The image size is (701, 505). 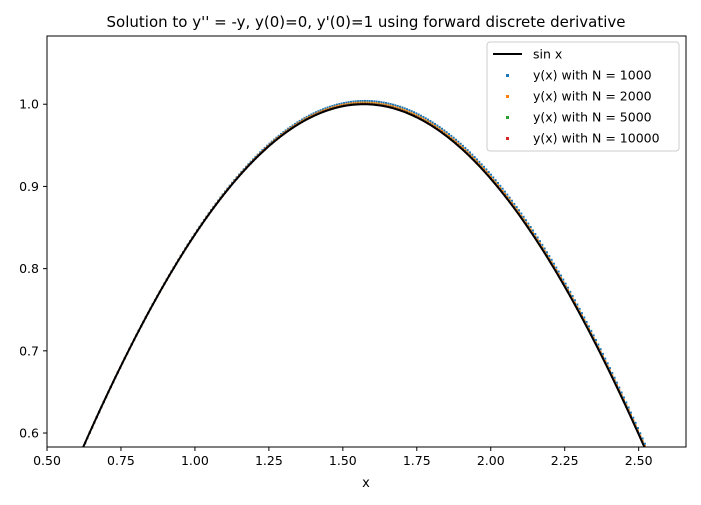 What do you see at coordinates (47, 460) in the screenshot?
I see `x-tick-label: 0.50` at bounding box center [47, 460].